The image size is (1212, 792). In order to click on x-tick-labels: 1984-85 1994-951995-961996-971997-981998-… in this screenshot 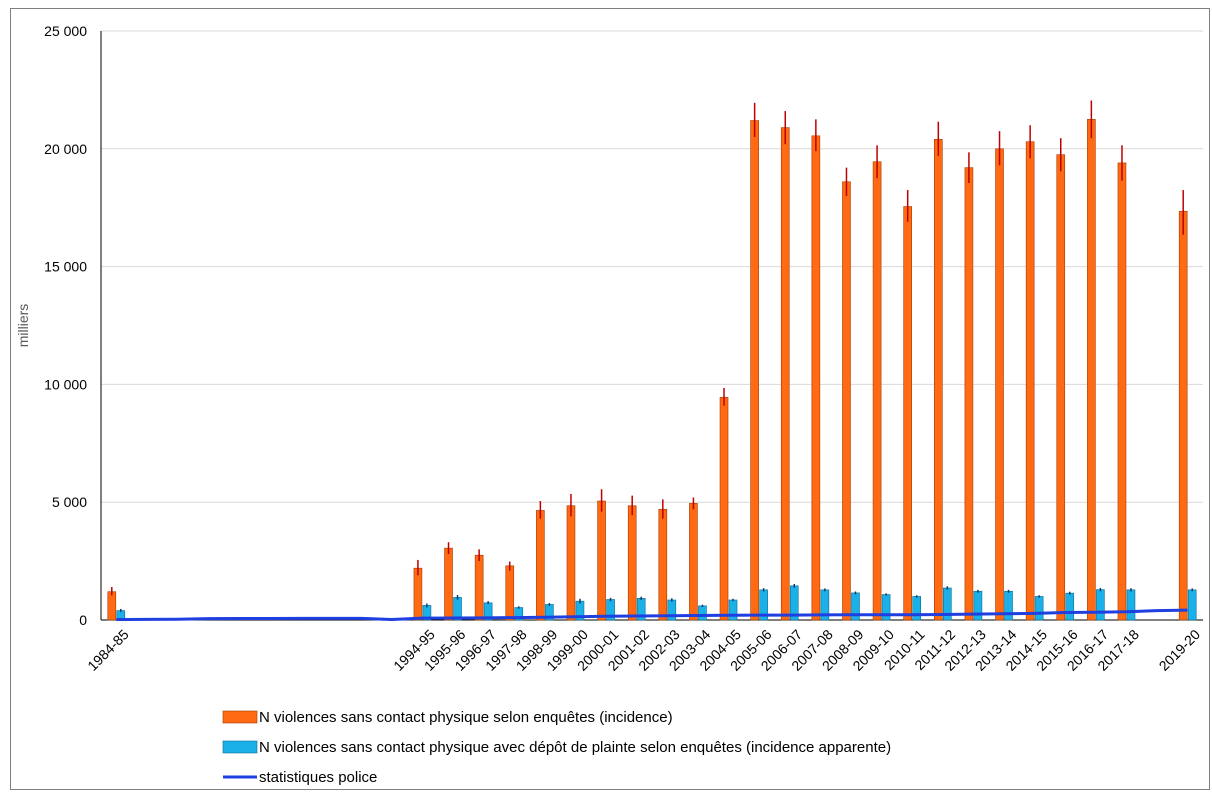, I will do `click(643, 650)`.